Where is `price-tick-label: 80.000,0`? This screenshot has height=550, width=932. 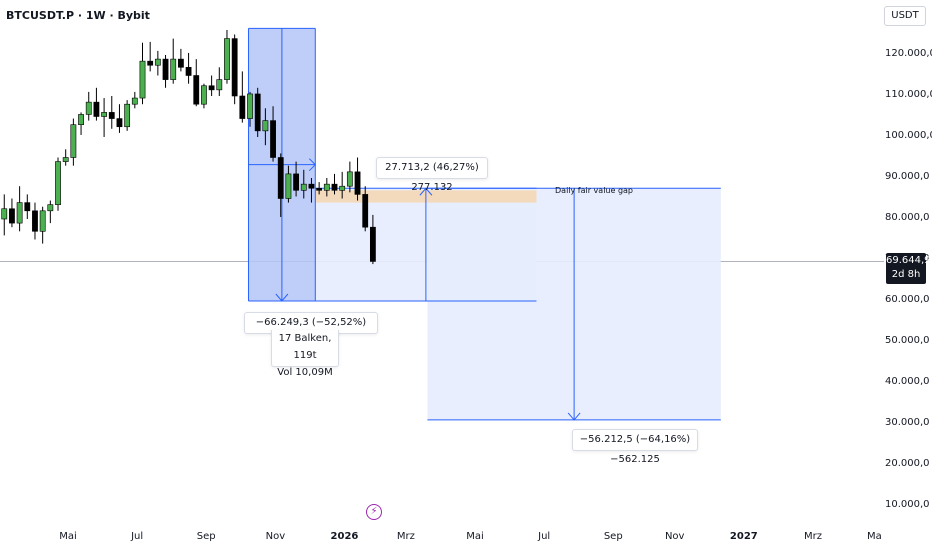 price-tick-label: 80.000,0 is located at coordinates (907, 217).